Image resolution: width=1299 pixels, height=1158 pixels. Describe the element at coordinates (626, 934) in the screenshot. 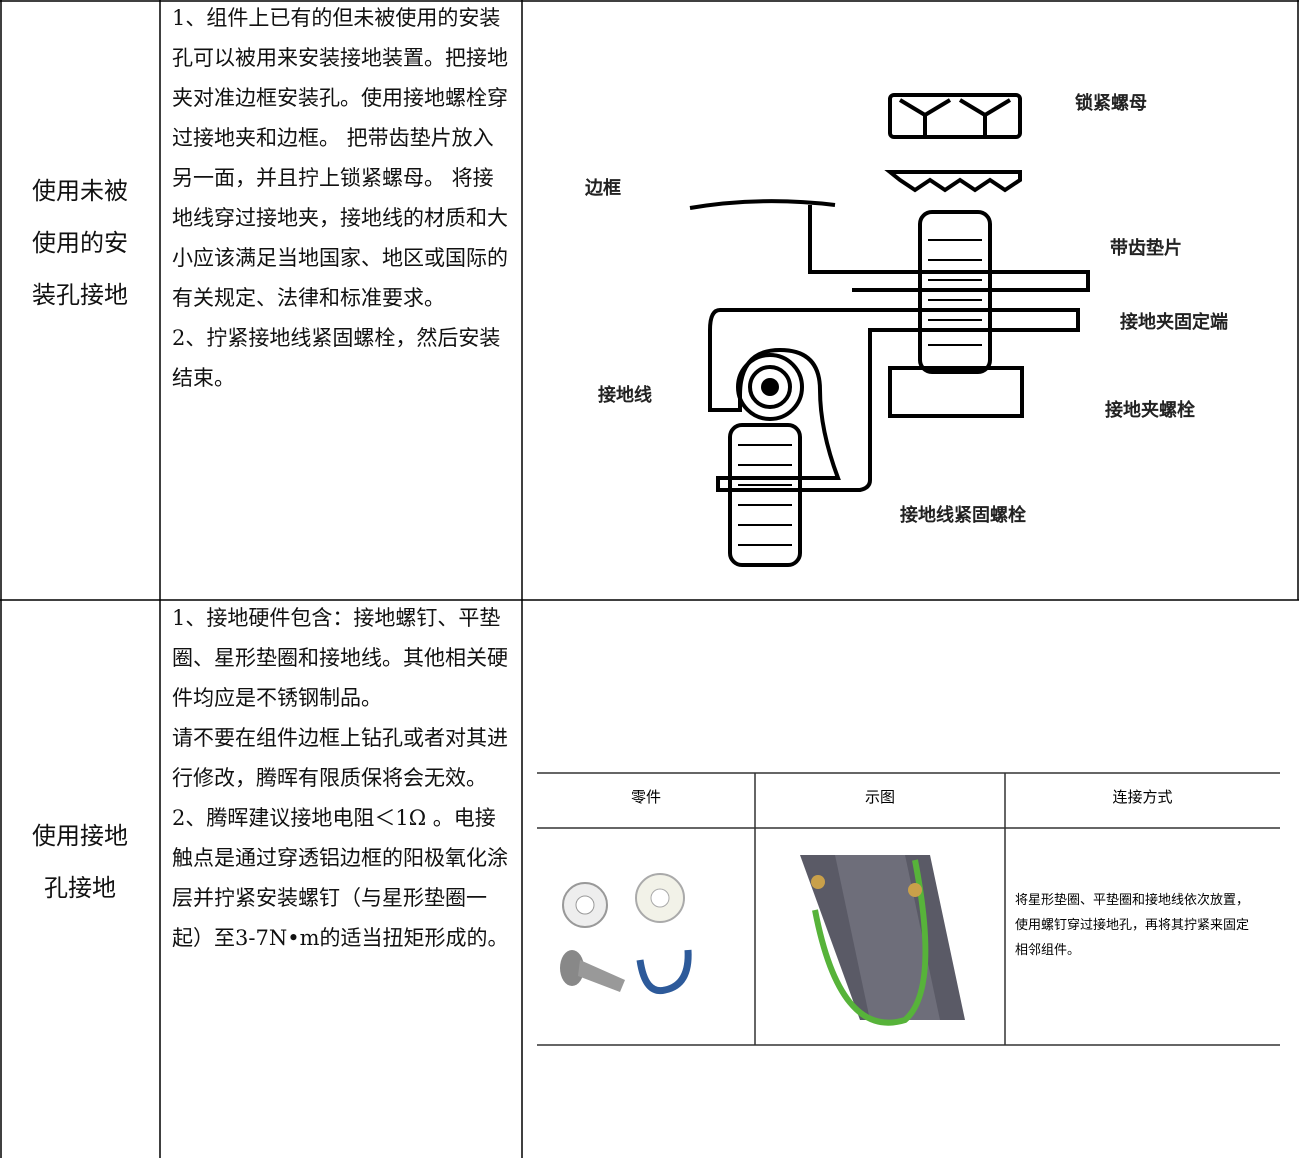

I see `parts-image` at that location.